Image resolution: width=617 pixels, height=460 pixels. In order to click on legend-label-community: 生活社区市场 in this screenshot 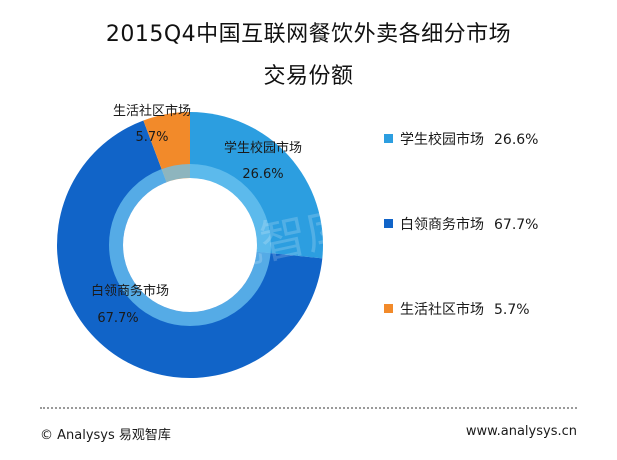, I will do `click(442, 310)`.